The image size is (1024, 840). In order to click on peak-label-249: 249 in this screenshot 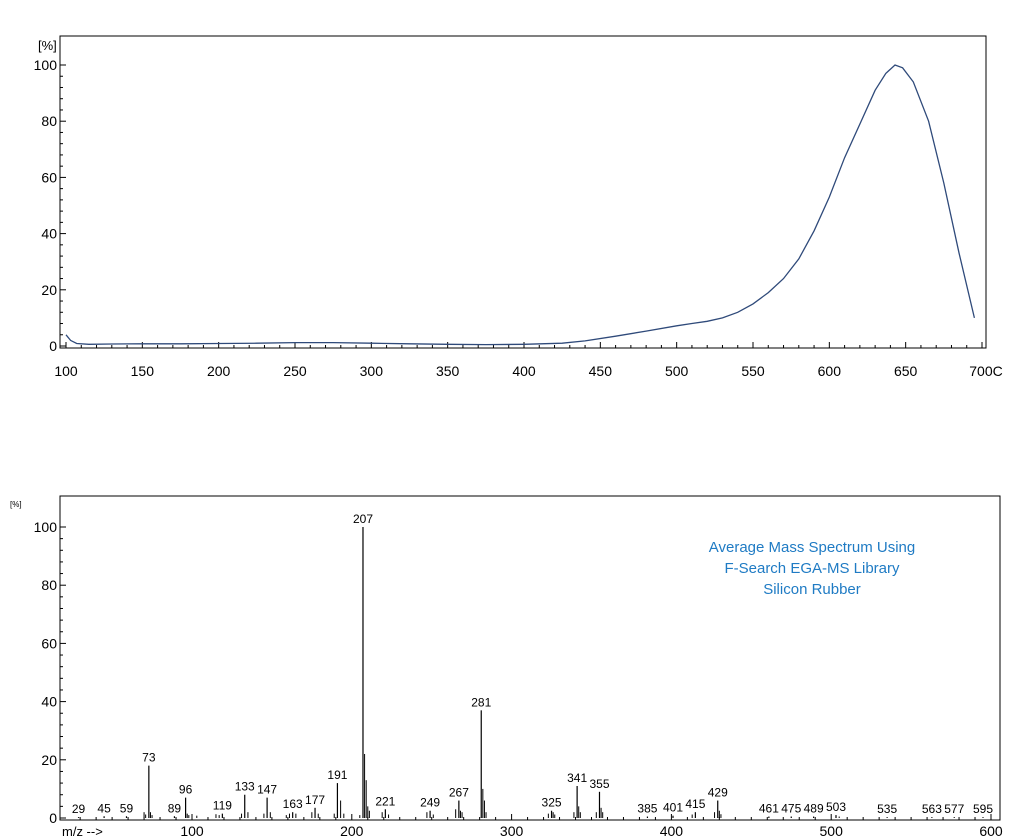, I will do `click(430, 803)`.